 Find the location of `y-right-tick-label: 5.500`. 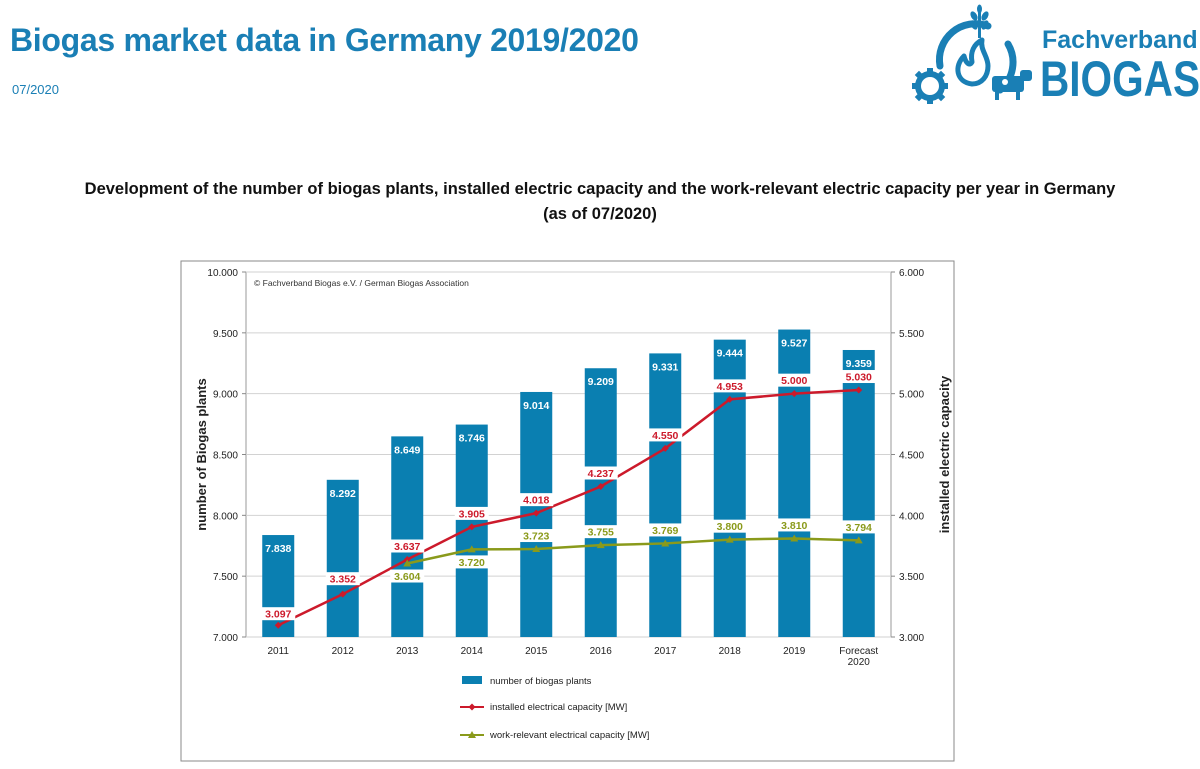

y-right-tick-label: 5.500 is located at coordinates (911, 334).